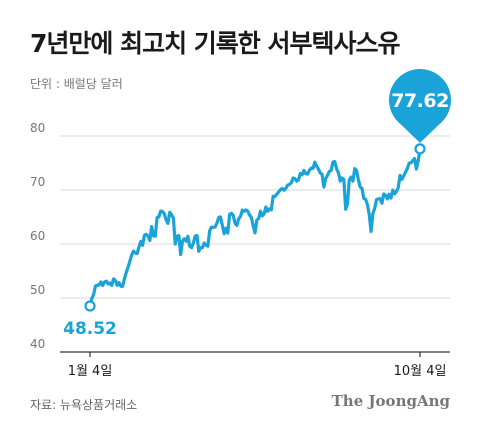 The height and width of the screenshot is (435, 480). I want to click on y-tick-label: 70, so click(37, 182).